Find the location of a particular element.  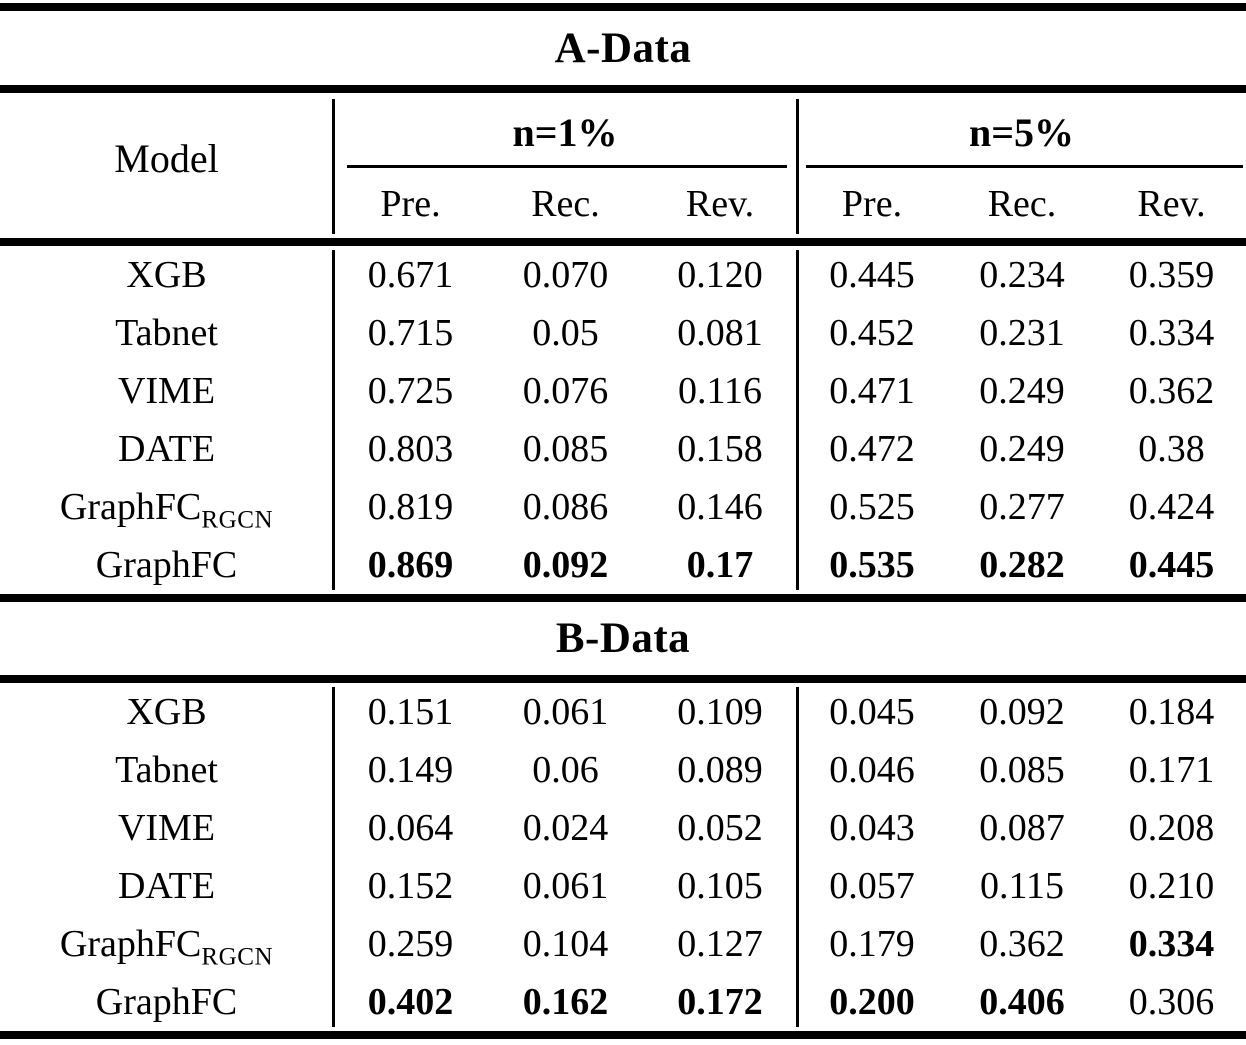

metric-value: 0.452 is located at coordinates (872, 333).